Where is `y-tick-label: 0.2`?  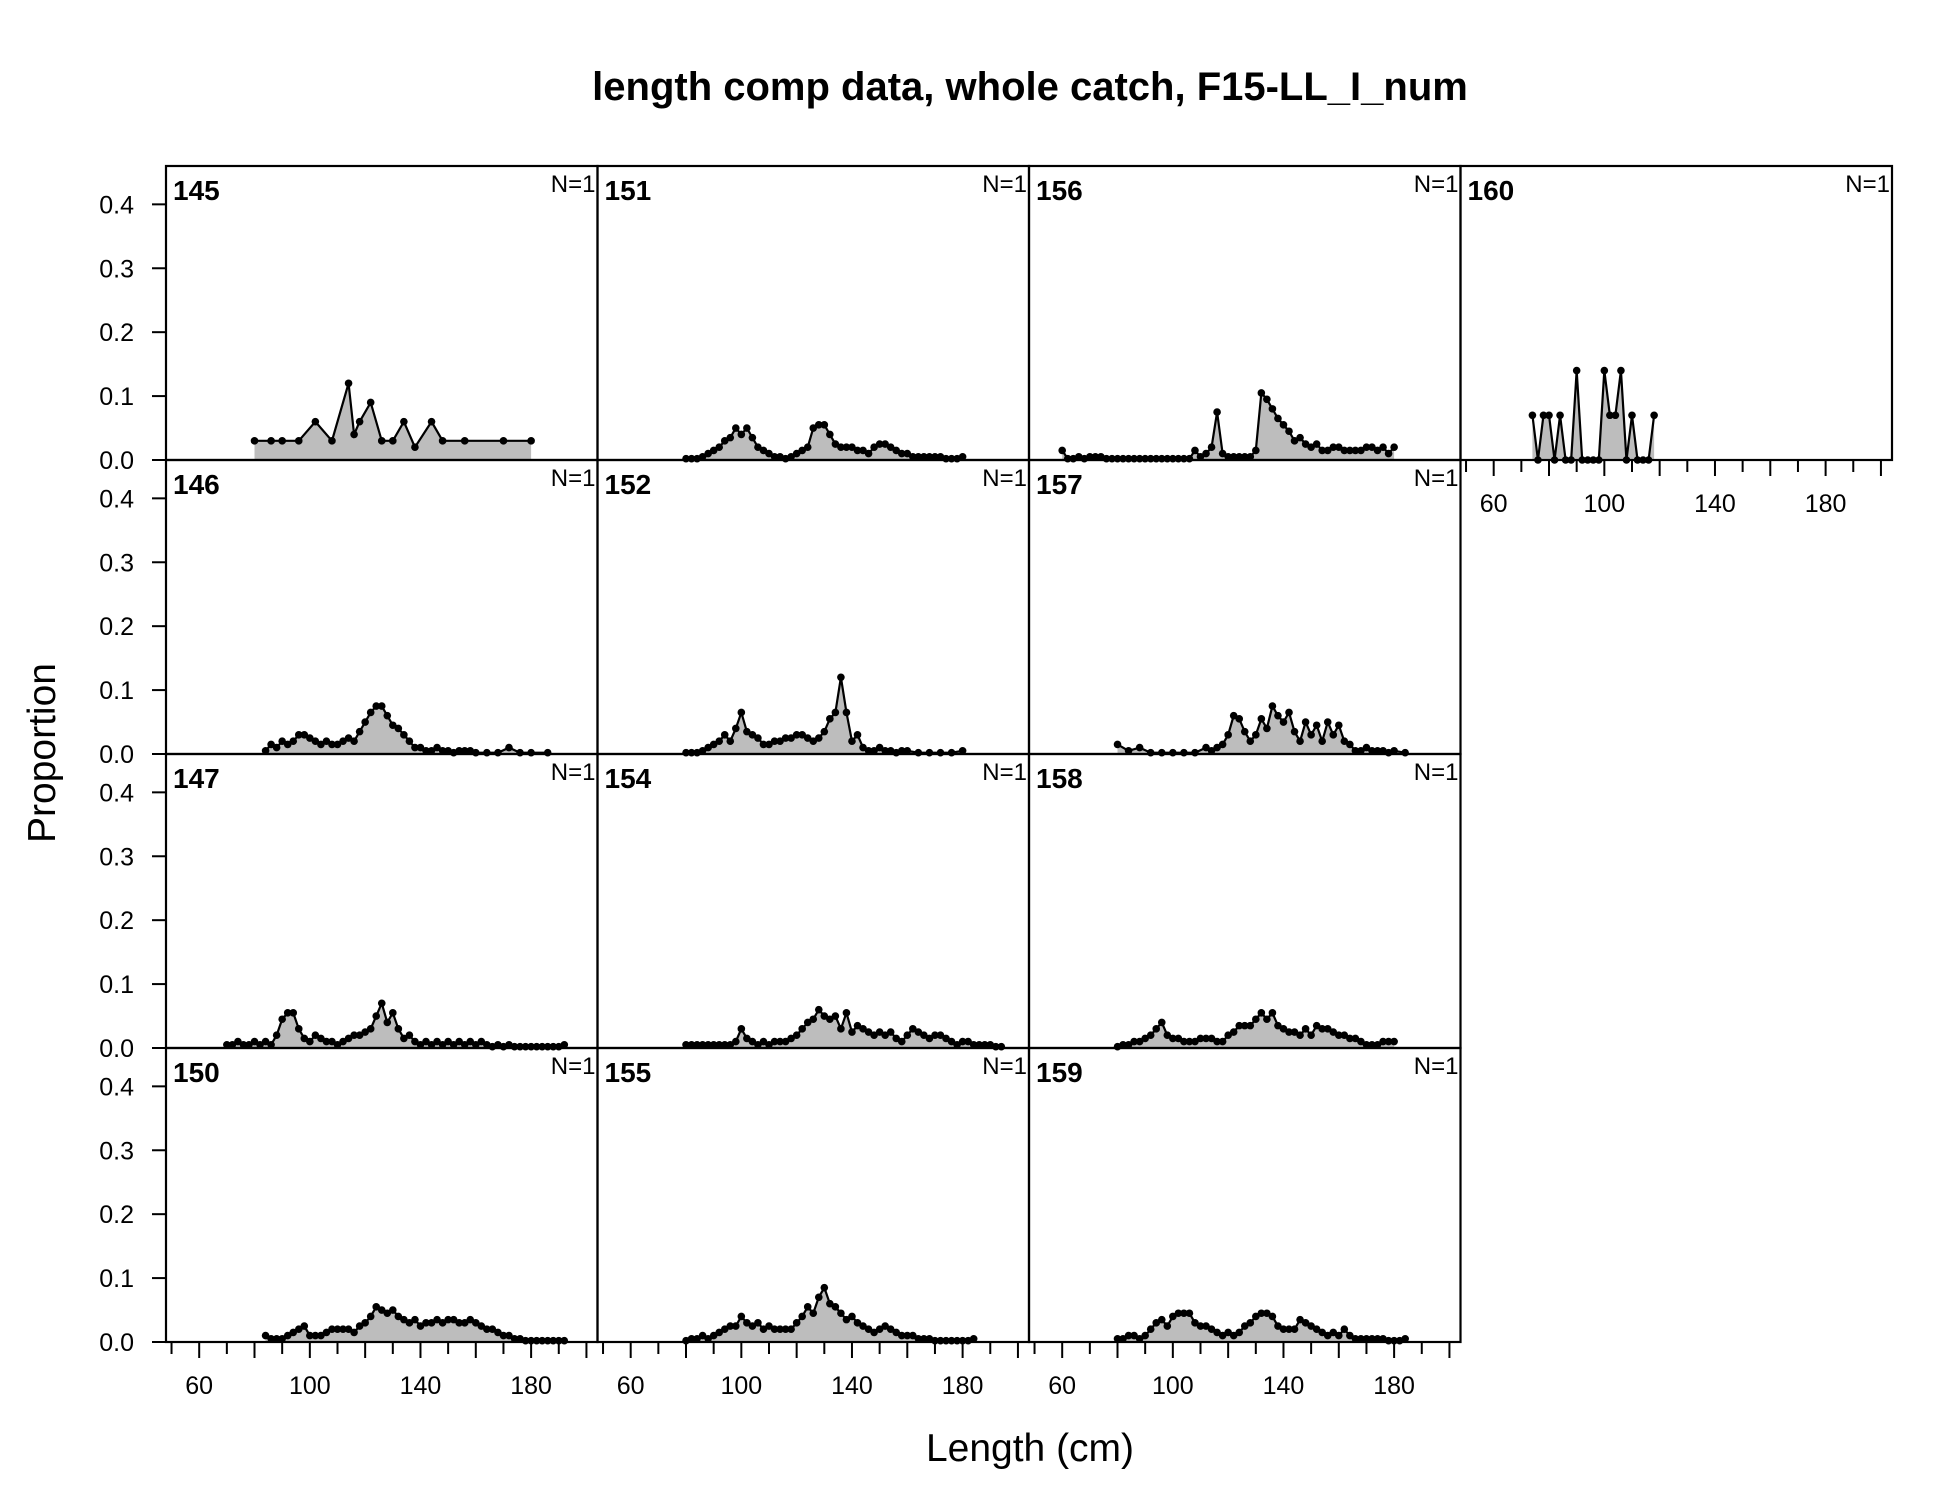 y-tick-label: 0.2 is located at coordinates (116, 333).